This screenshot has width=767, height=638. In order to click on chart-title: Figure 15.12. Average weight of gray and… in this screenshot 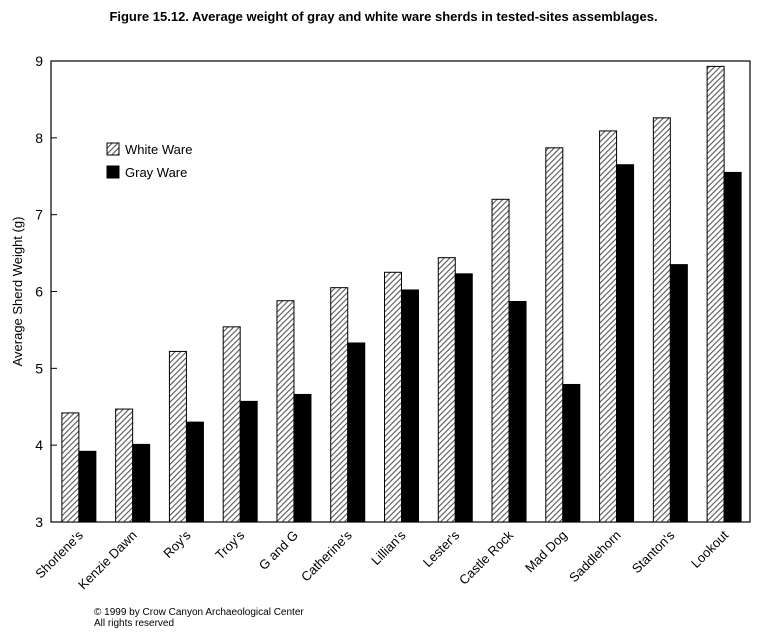, I will do `click(383, 16)`.